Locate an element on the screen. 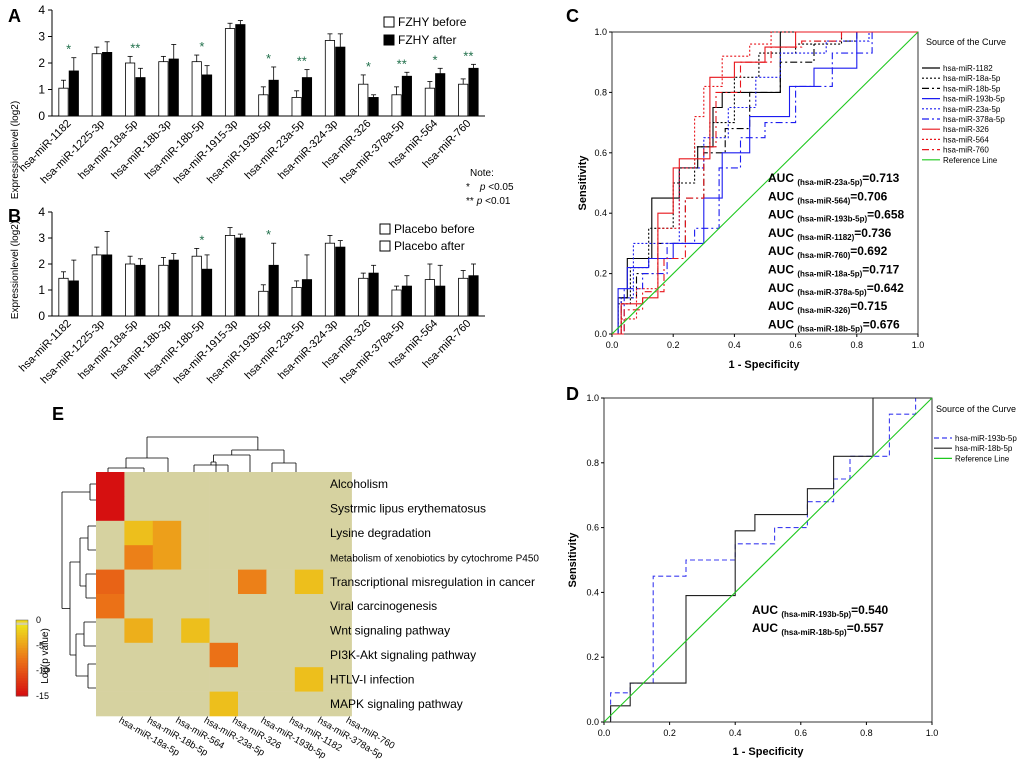 The width and height of the screenshot is (1024, 769). auc-subscript: (hsa-miR-18b-5p) is located at coordinates (830, 328).